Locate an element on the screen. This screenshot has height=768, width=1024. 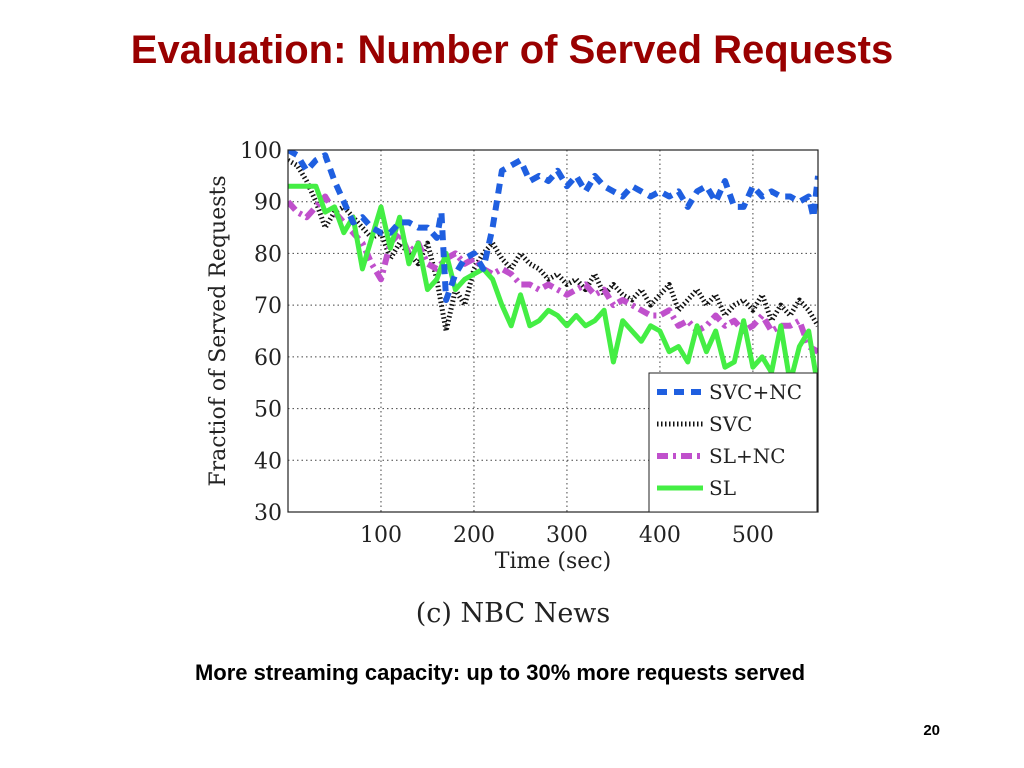
y-tick-label: 50 is located at coordinates (268, 410).